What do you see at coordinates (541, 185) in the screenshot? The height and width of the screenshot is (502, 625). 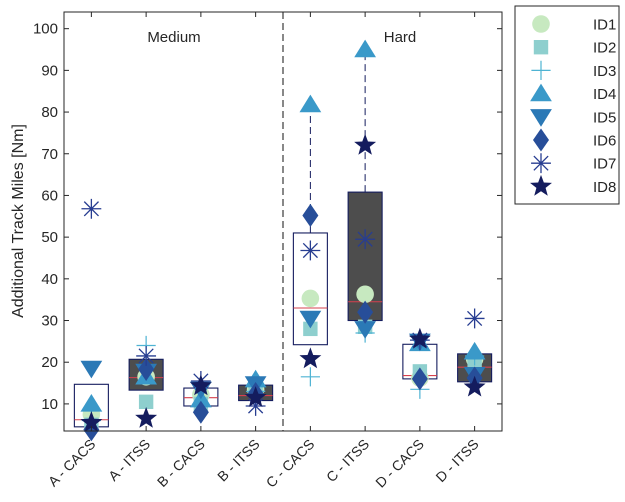 I see `legend-marker-id8` at bounding box center [541, 185].